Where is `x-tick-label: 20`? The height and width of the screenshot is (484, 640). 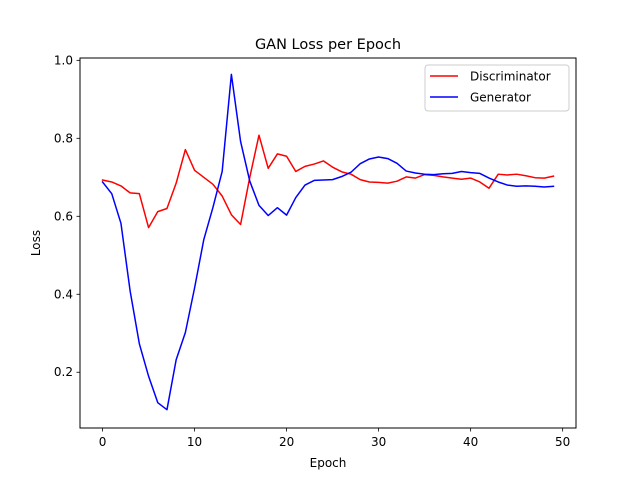 x-tick-label: 20 is located at coordinates (286, 442).